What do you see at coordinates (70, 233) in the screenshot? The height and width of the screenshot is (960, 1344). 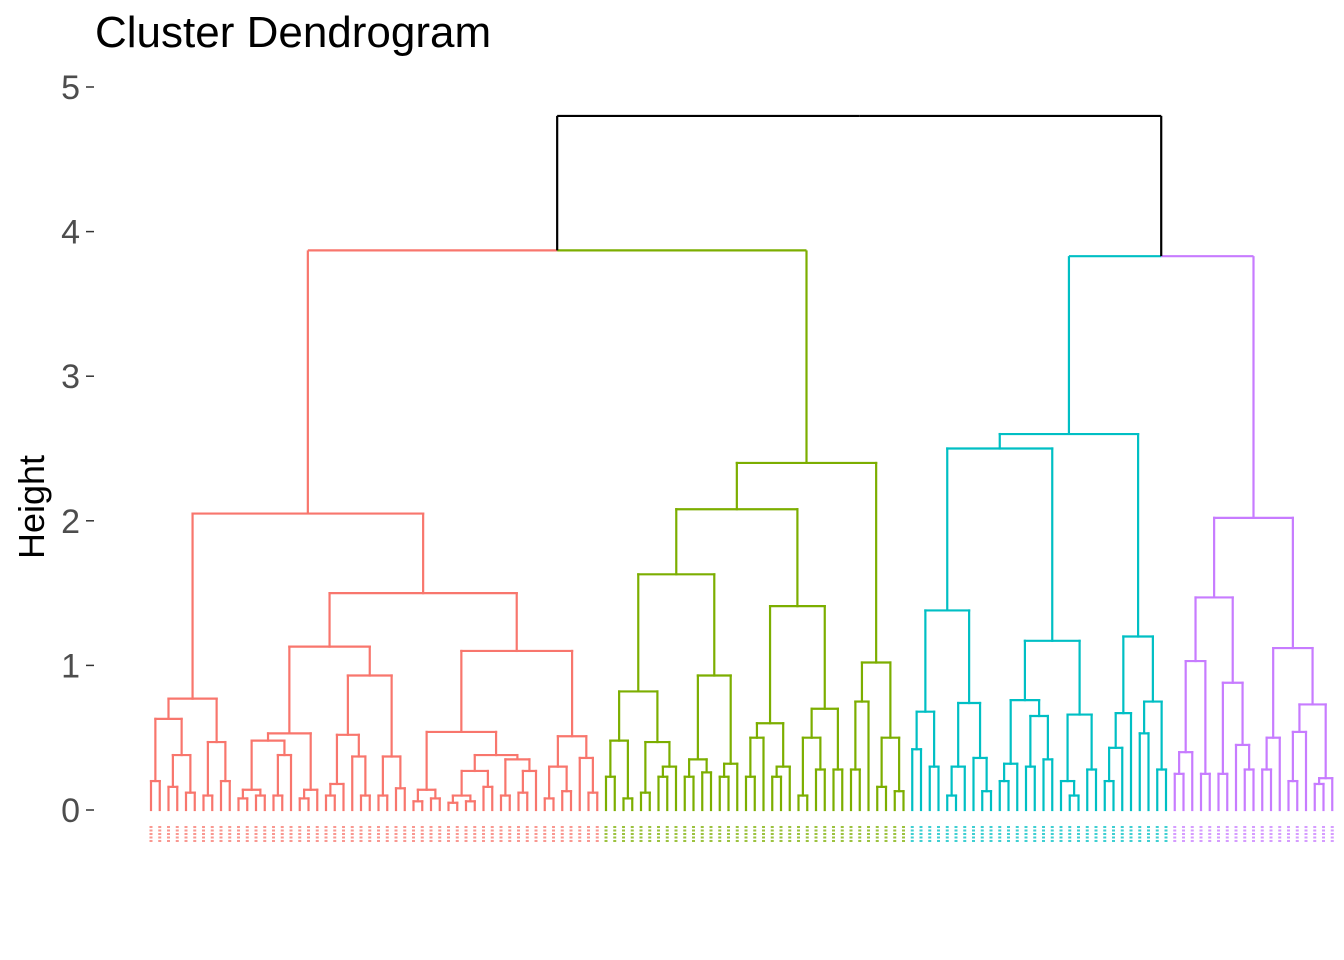 I see `y-tick-label: 4` at bounding box center [70, 233].